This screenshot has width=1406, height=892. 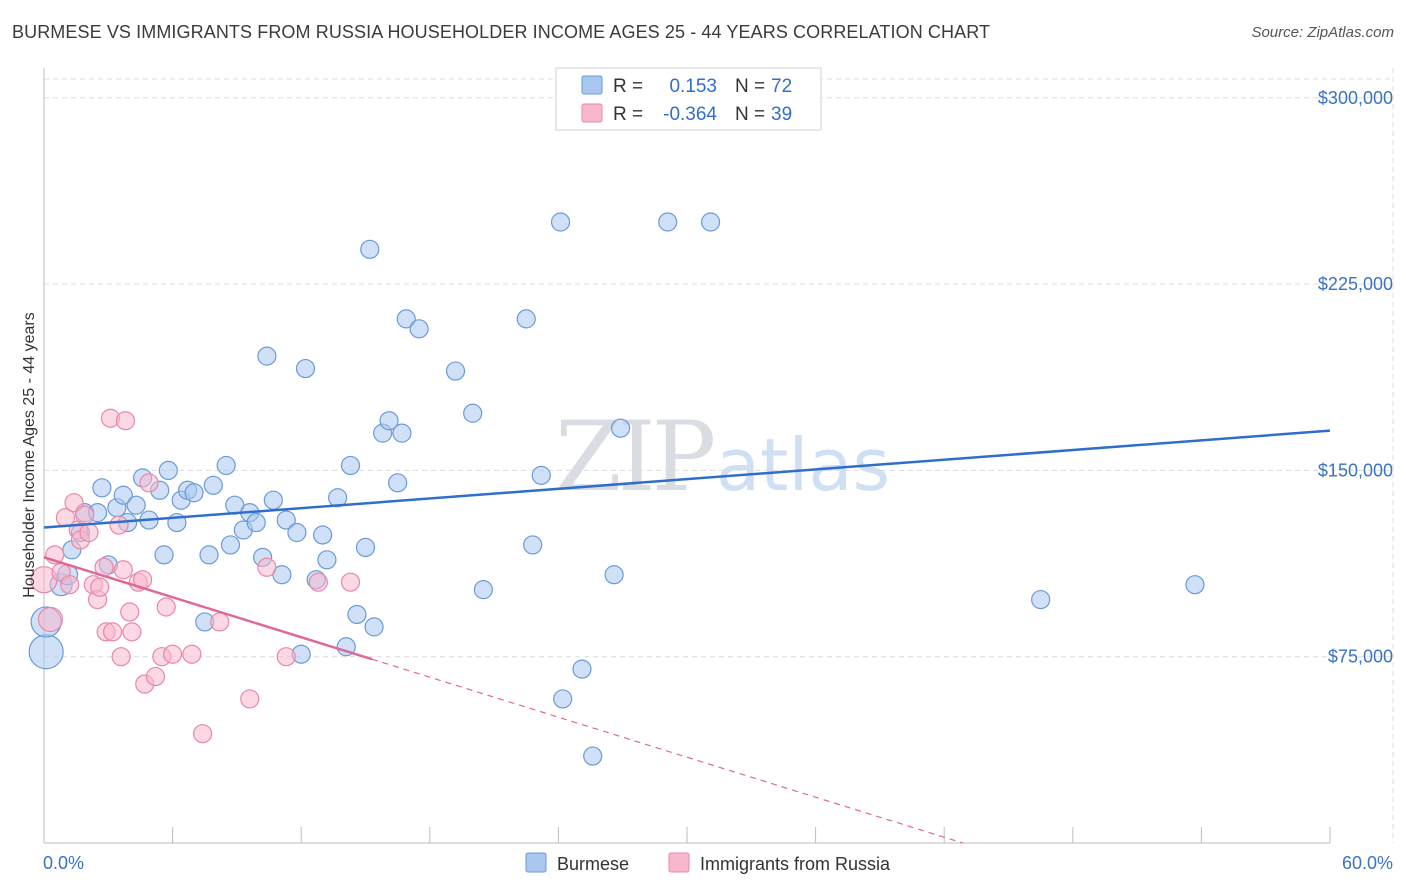 I want to click on legend-n-value-russia: 39, so click(x=781, y=114).